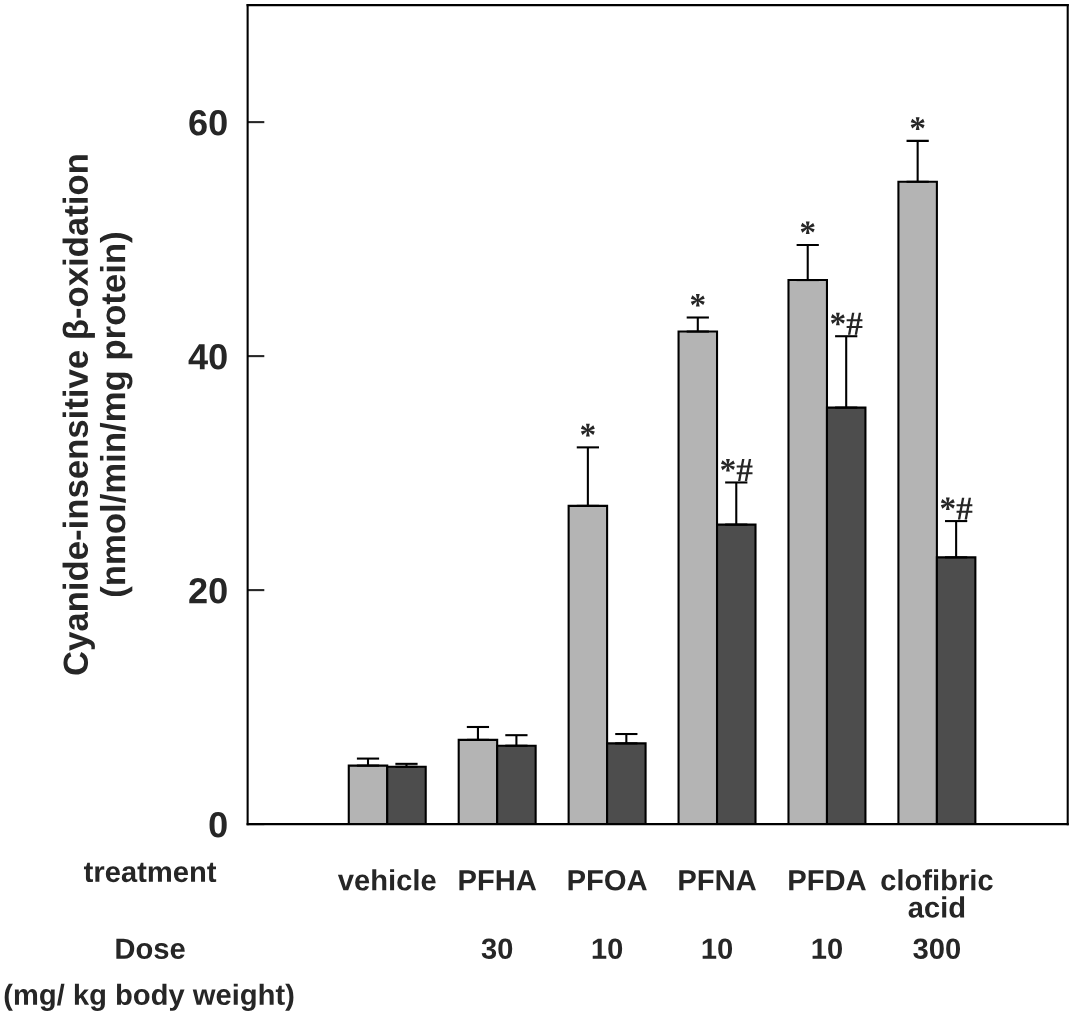 Image resolution: width=1072 pixels, height=1025 pixels. Describe the element at coordinates (937, 949) in the screenshot. I see `text: 300` at that location.